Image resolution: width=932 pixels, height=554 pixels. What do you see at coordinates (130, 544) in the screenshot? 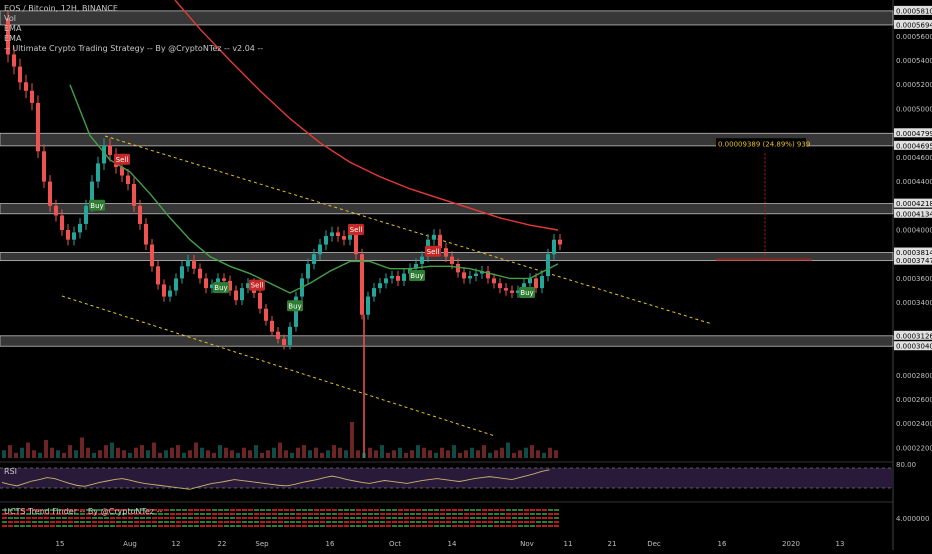
I see `time-tick-label: Aug` at bounding box center [130, 544].